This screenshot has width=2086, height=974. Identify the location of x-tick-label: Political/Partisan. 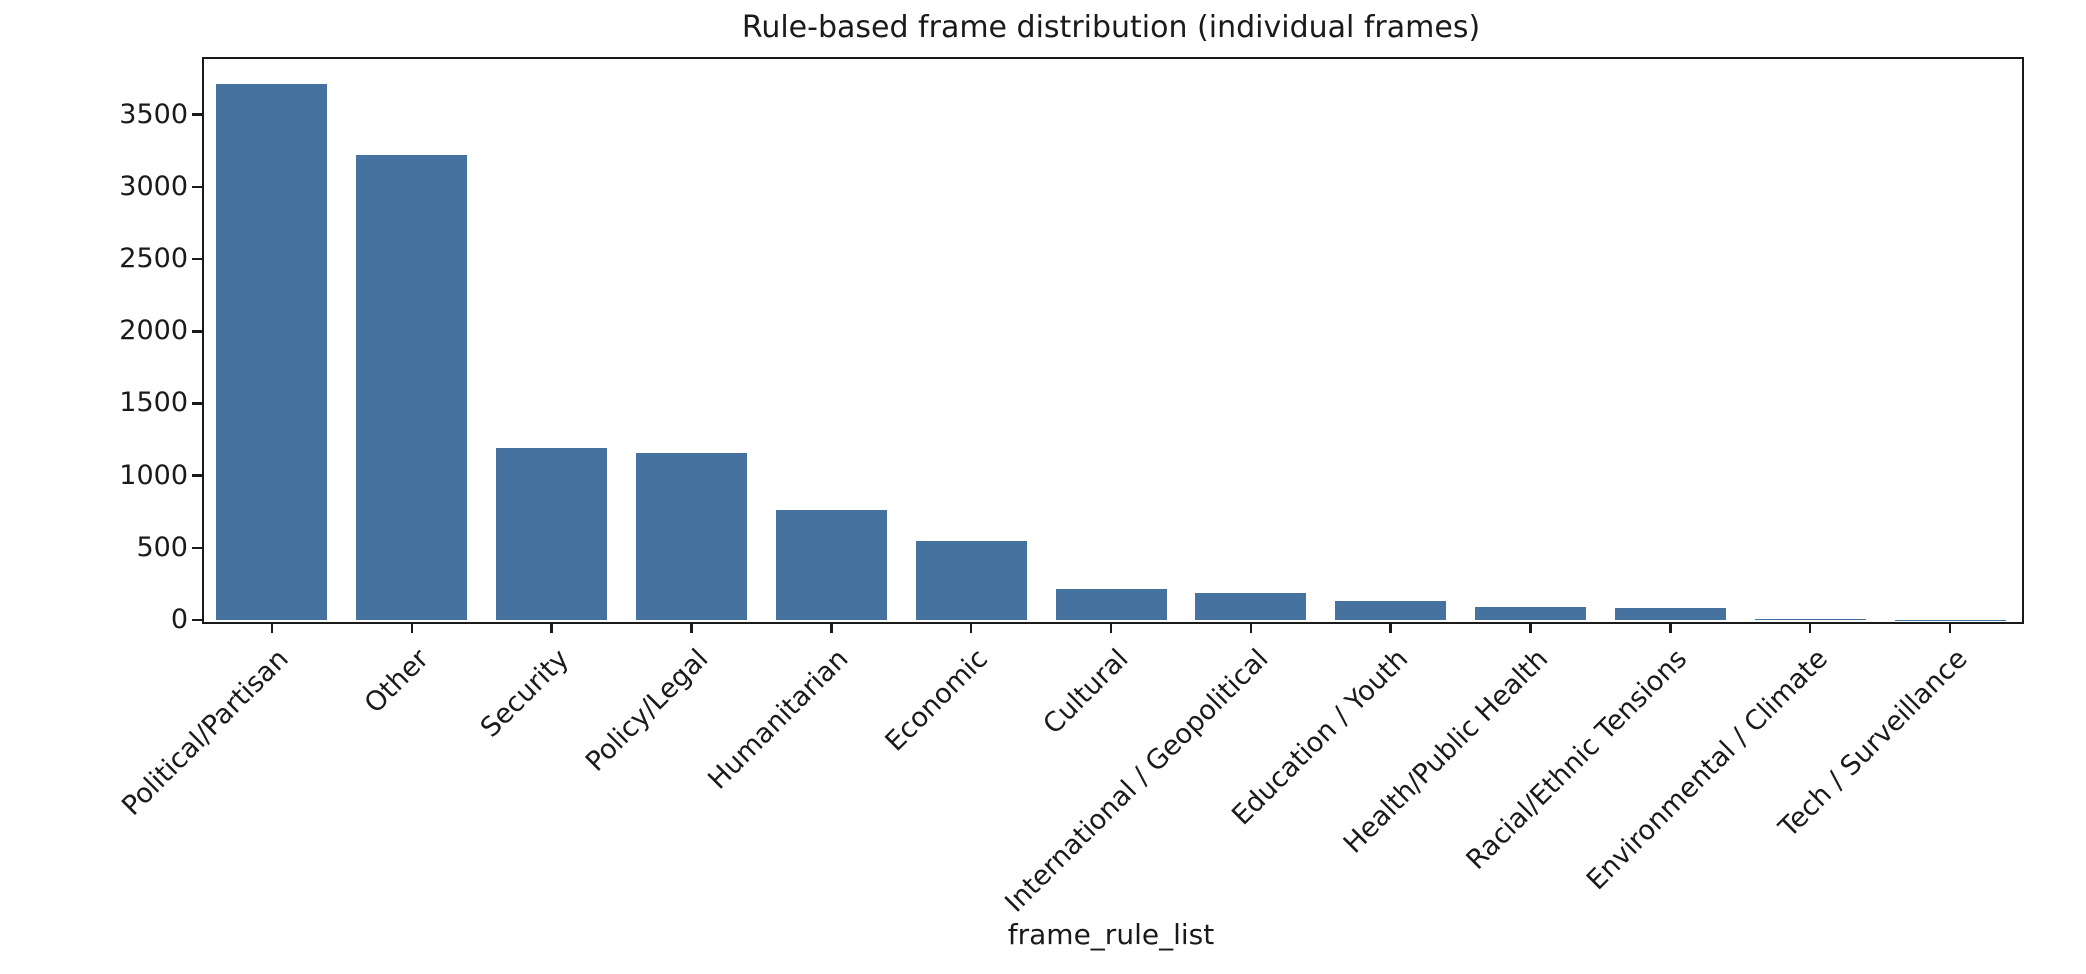
(206, 732).